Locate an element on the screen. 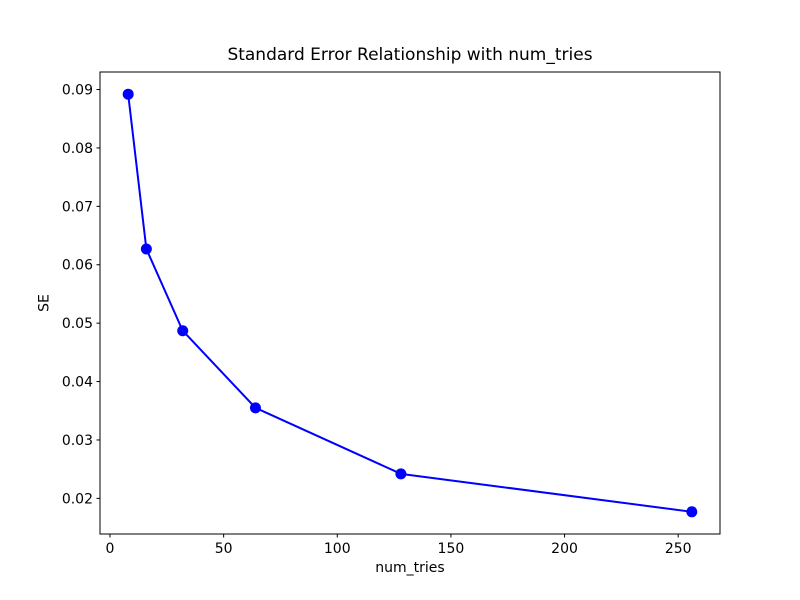 This screenshot has height=600, width=800. x-tick-label: 200 is located at coordinates (564, 549).